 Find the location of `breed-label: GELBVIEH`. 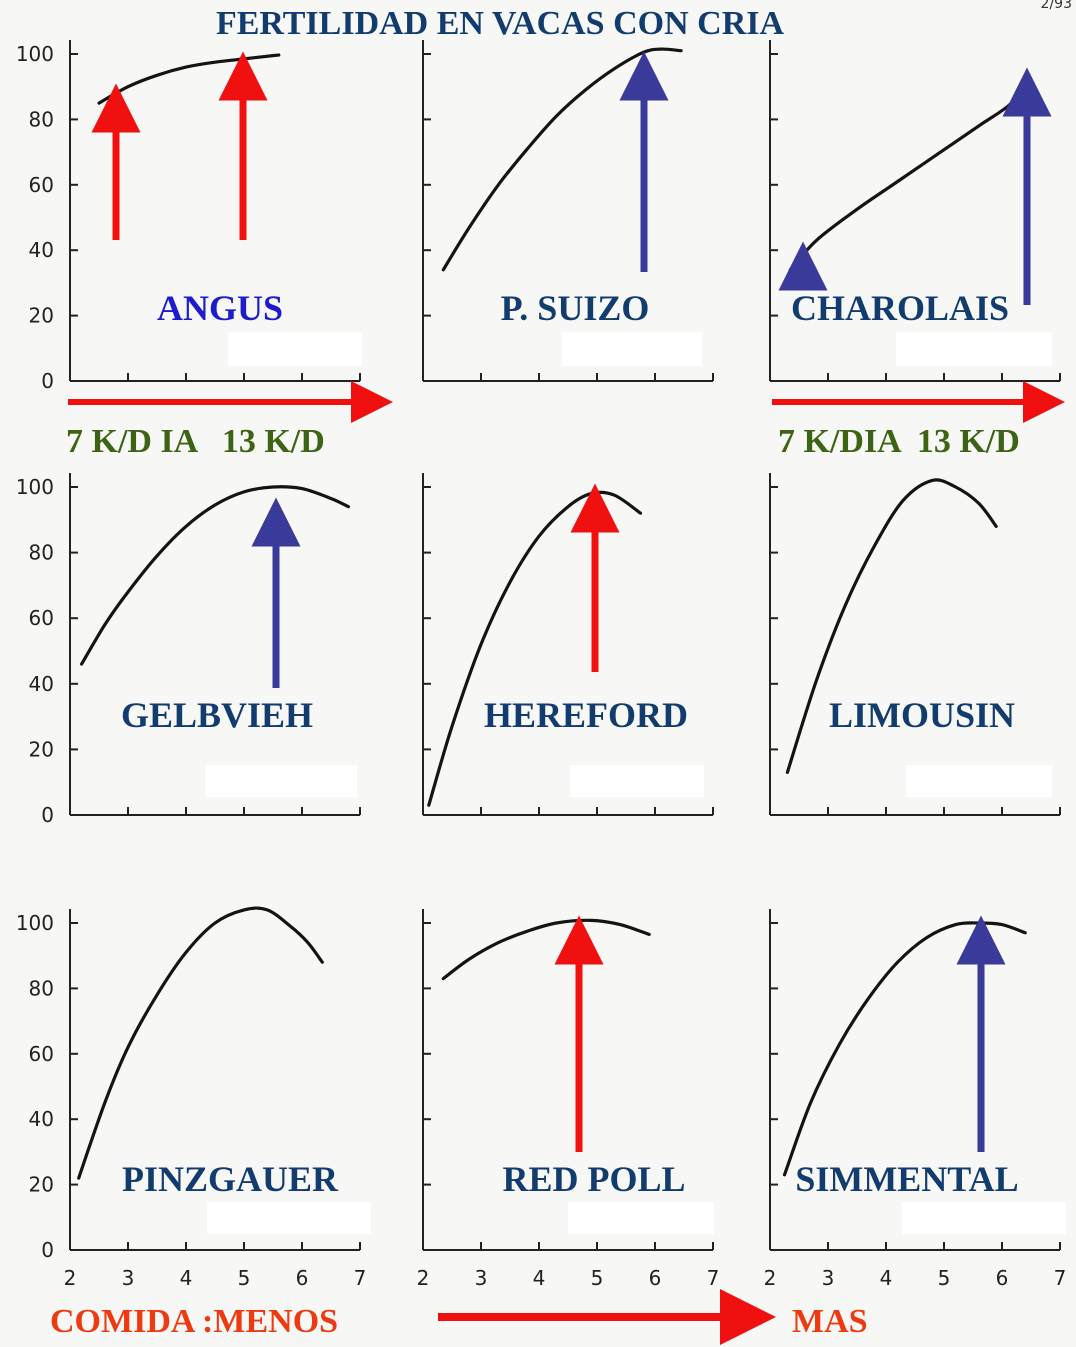

breed-label: GELBVIEH is located at coordinates (217, 715).